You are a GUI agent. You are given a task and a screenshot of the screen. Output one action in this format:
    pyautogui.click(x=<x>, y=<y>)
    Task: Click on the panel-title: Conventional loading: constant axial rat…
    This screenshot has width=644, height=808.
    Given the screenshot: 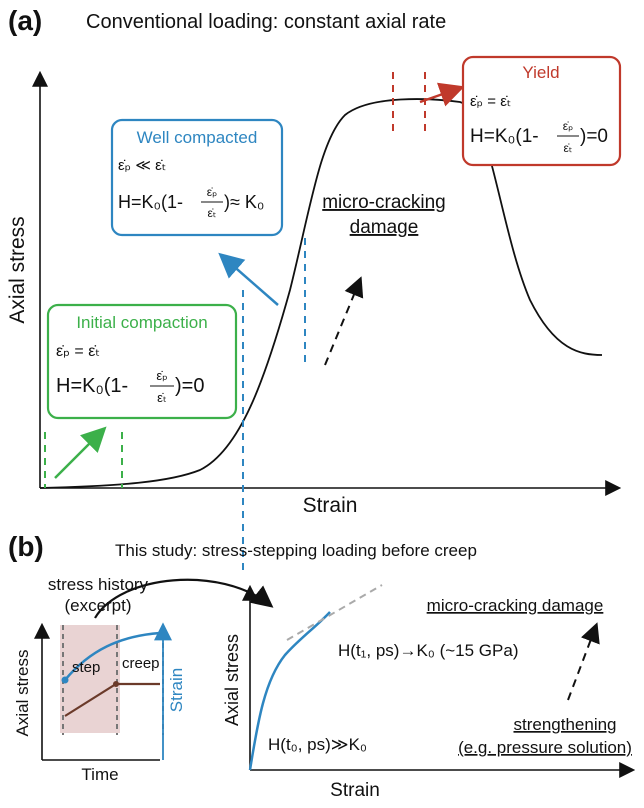 What is the action you would take?
    pyautogui.click(x=266, y=22)
    